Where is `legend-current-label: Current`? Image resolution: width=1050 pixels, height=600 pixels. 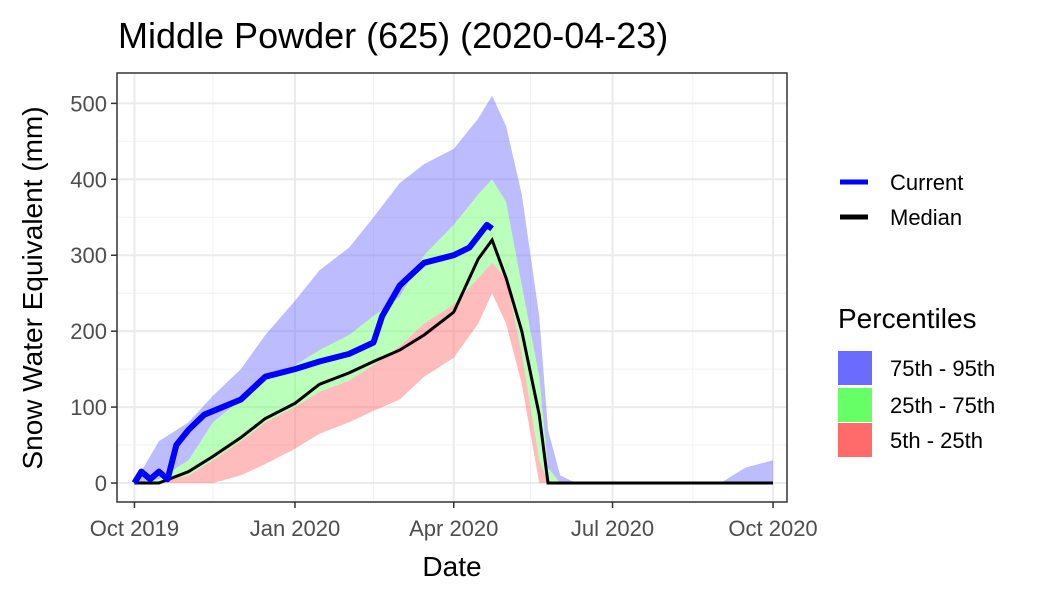 legend-current-label: Current is located at coordinates (926, 182).